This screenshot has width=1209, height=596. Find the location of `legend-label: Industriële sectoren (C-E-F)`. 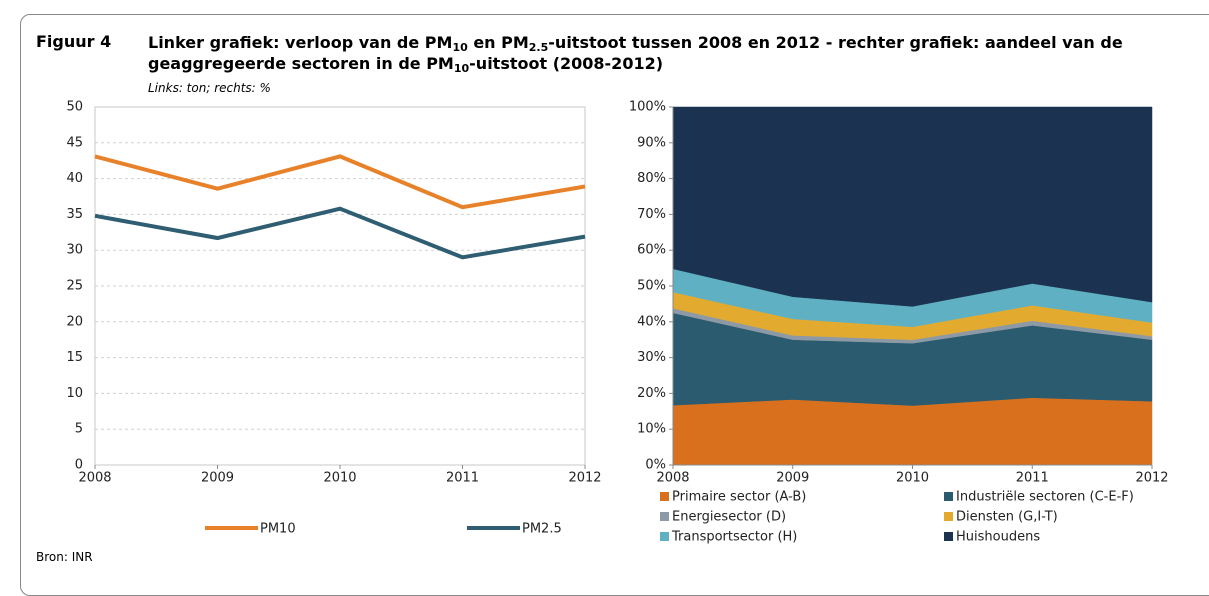

legend-label: Industriële sectoren (C-E-F) is located at coordinates (1045, 497).